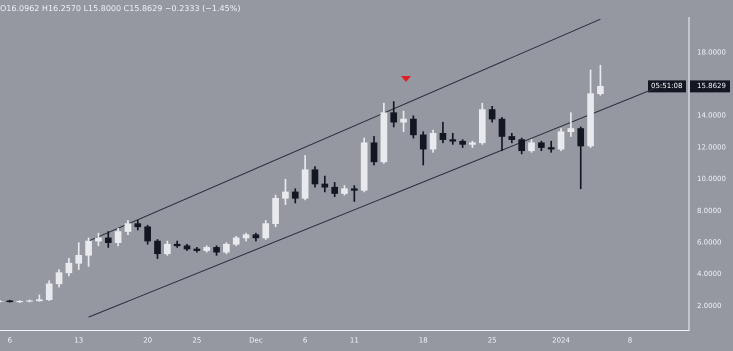 The height and width of the screenshot is (351, 733). I want to click on candlestick, so click(403, 121).